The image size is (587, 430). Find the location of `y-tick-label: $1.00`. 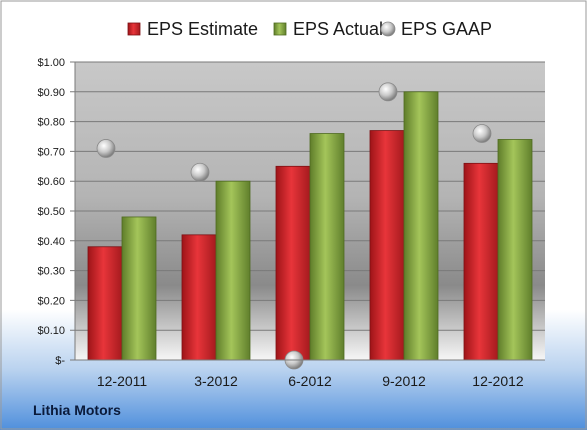

y-tick-label: $1.00 is located at coordinates (51, 63).